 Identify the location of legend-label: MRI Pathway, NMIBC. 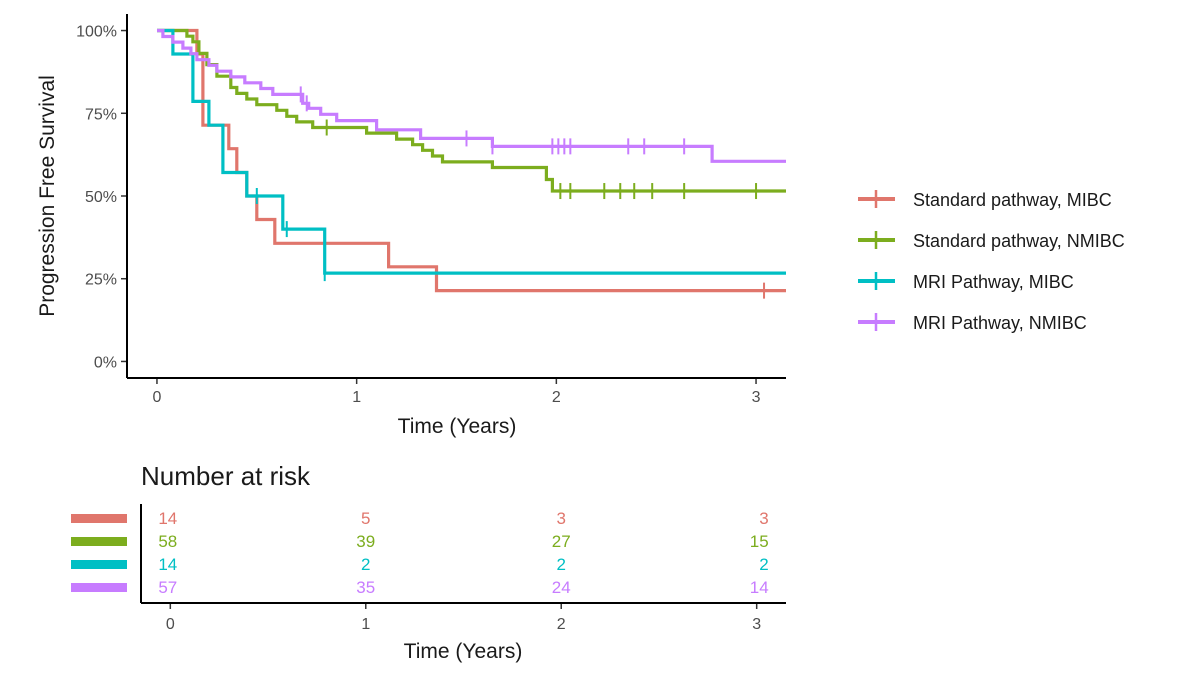
(1000, 323).